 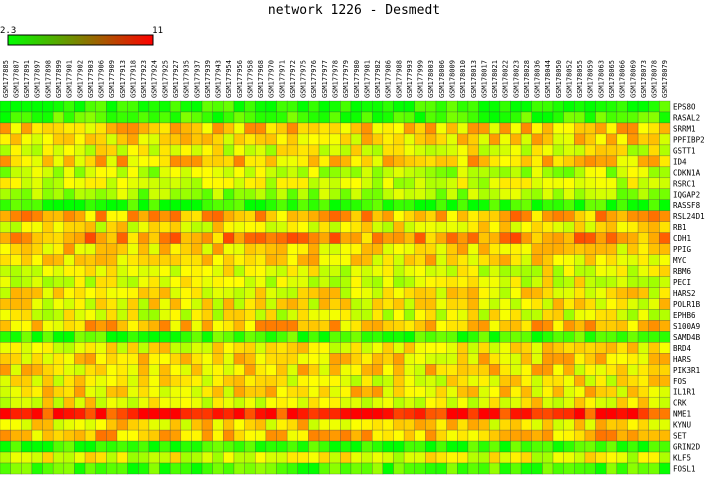 What do you see at coordinates (682, 458) in the screenshot?
I see `row-label: KLF5` at bounding box center [682, 458].